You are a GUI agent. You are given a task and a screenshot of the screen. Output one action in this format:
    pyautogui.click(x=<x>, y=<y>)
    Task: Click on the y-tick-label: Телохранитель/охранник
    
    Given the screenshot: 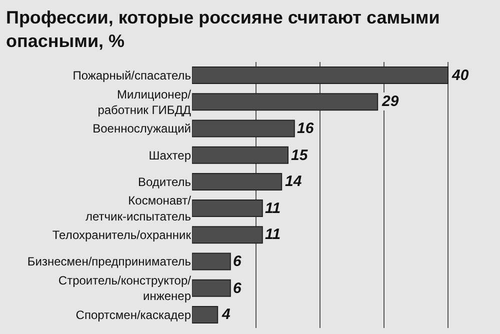 What is the action you would take?
    pyautogui.click(x=122, y=235)
    